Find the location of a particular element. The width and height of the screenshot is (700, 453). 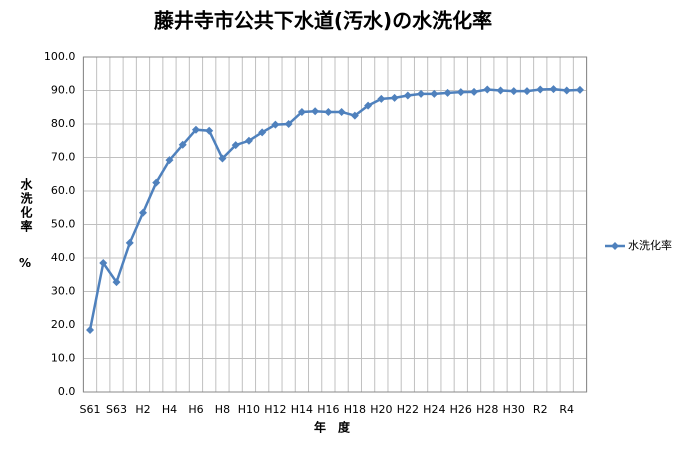

x-tick-label: S61 is located at coordinates (90, 409).